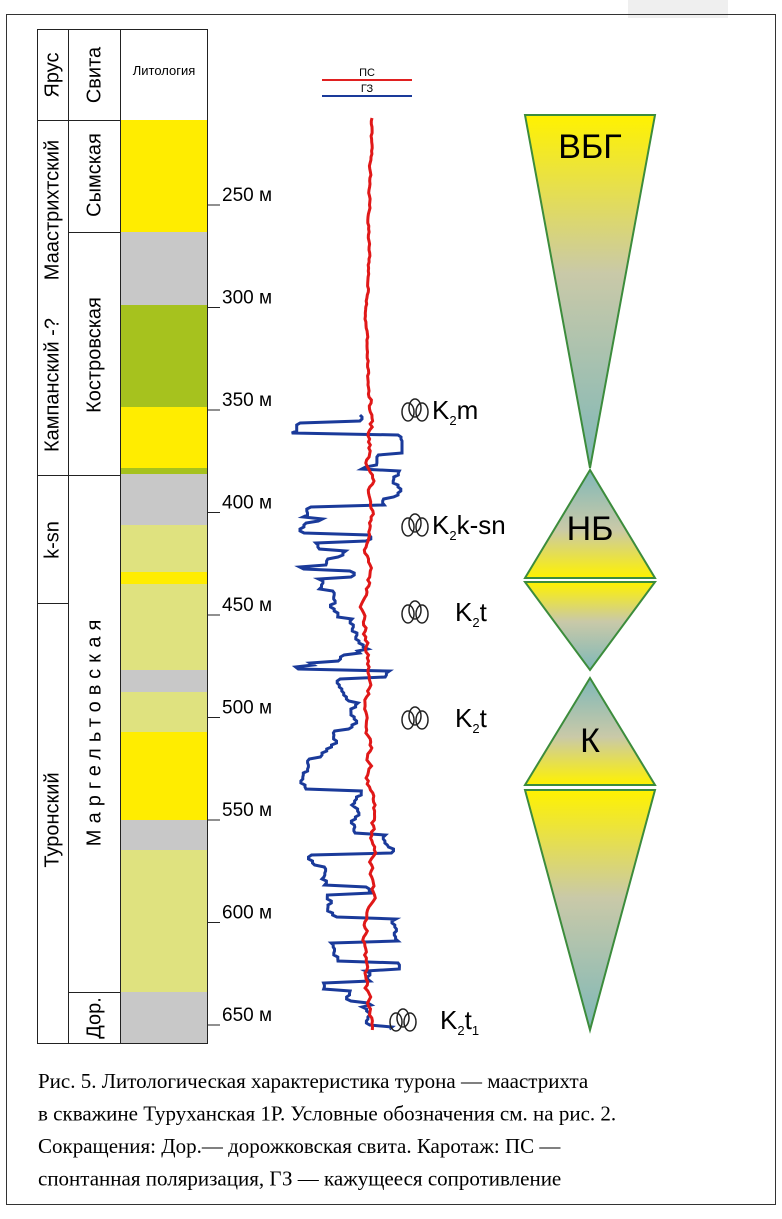 Image resolution: width=782 pixels, height=1219 pixels. I want to click on lithology-column, so click(164, 582).